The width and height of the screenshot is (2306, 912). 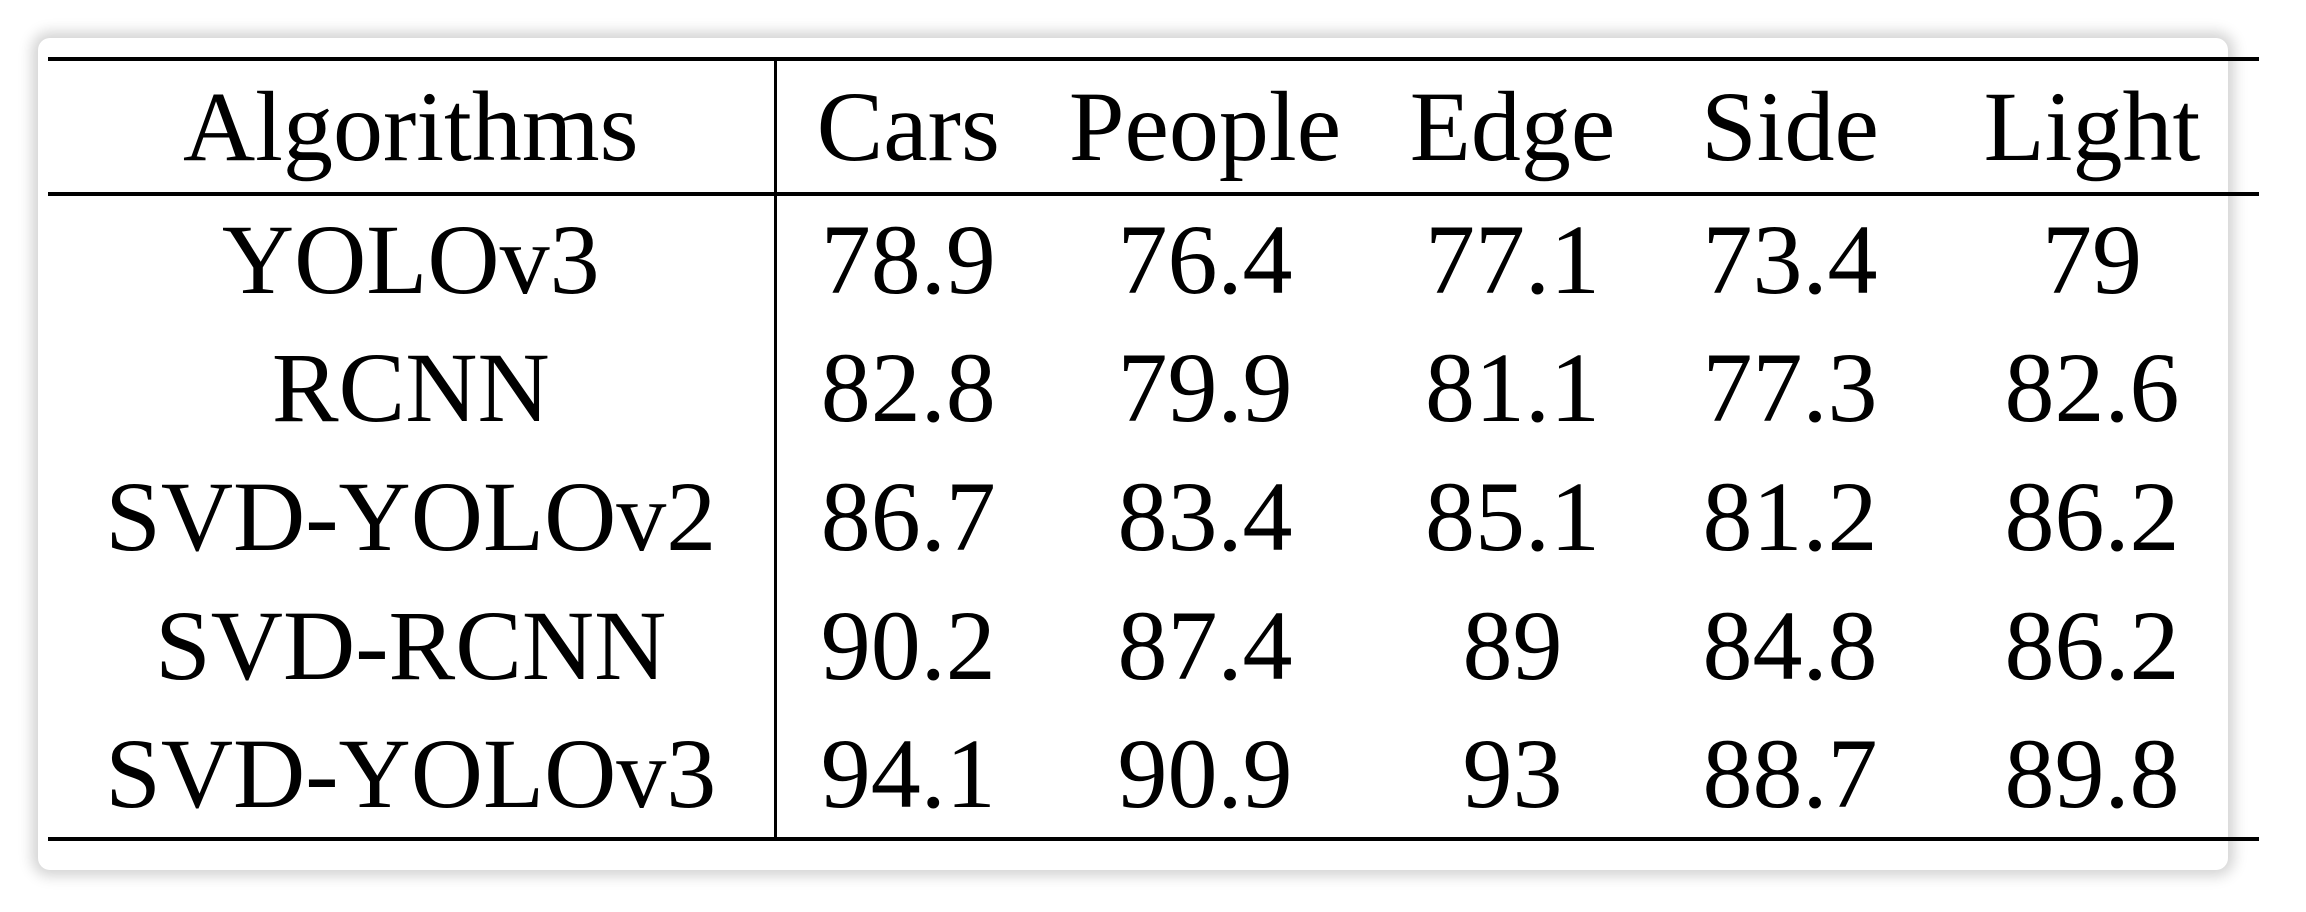 What do you see at coordinates (1512, 126) in the screenshot?
I see `header-edge: Edge` at bounding box center [1512, 126].